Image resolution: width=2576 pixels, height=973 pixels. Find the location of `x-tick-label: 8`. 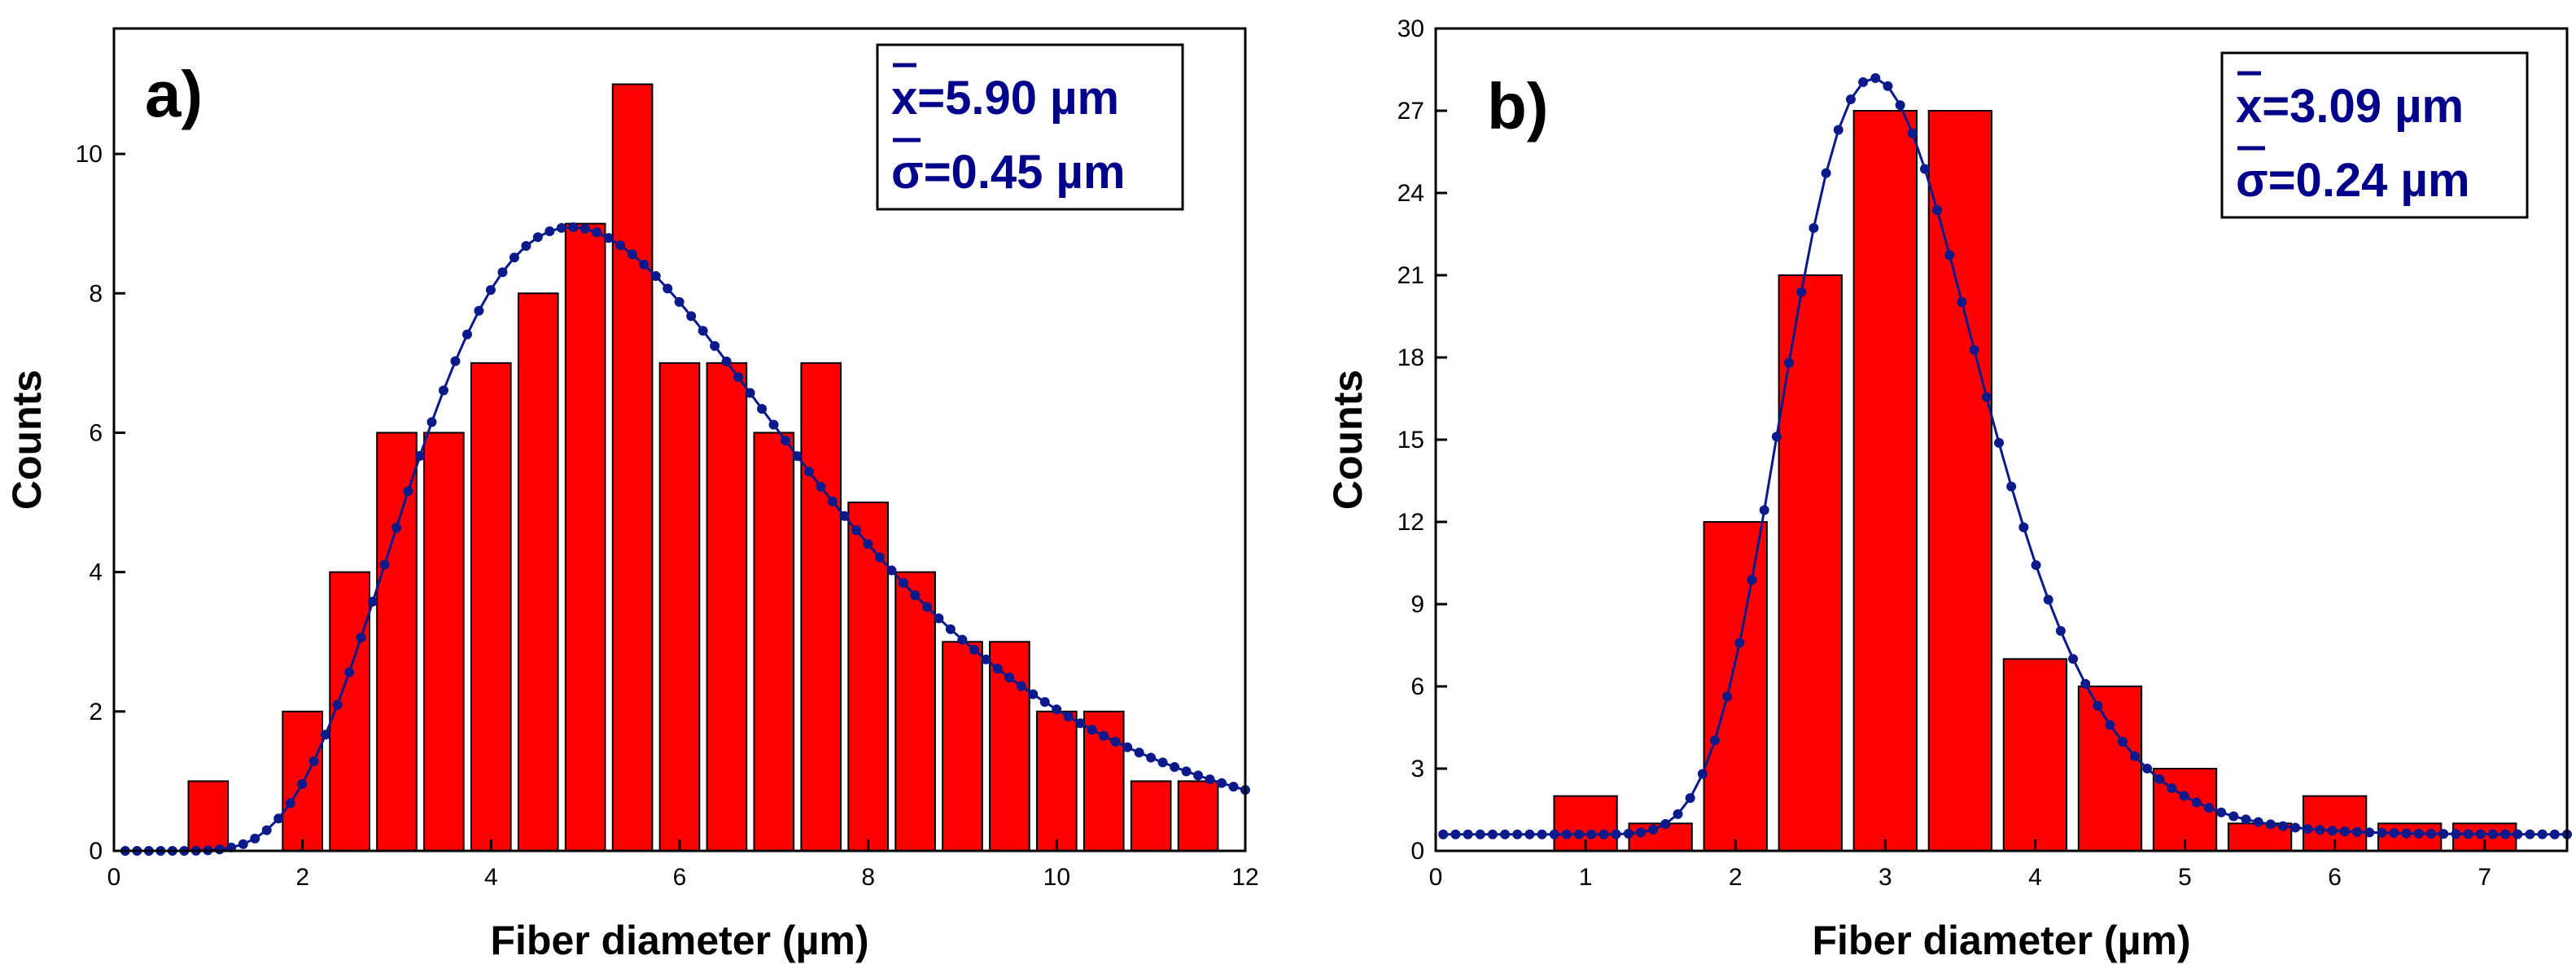

x-tick-label: 8 is located at coordinates (868, 878).